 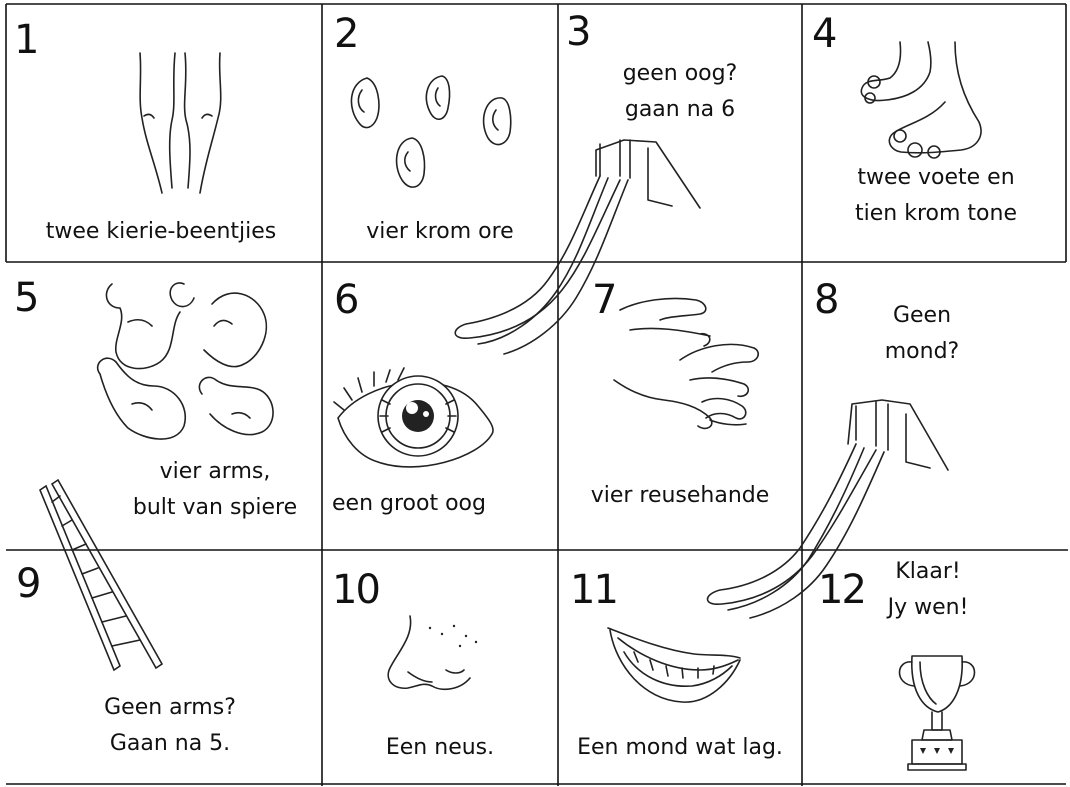 What do you see at coordinates (346, 34) in the screenshot?
I see `square-number: 2` at bounding box center [346, 34].